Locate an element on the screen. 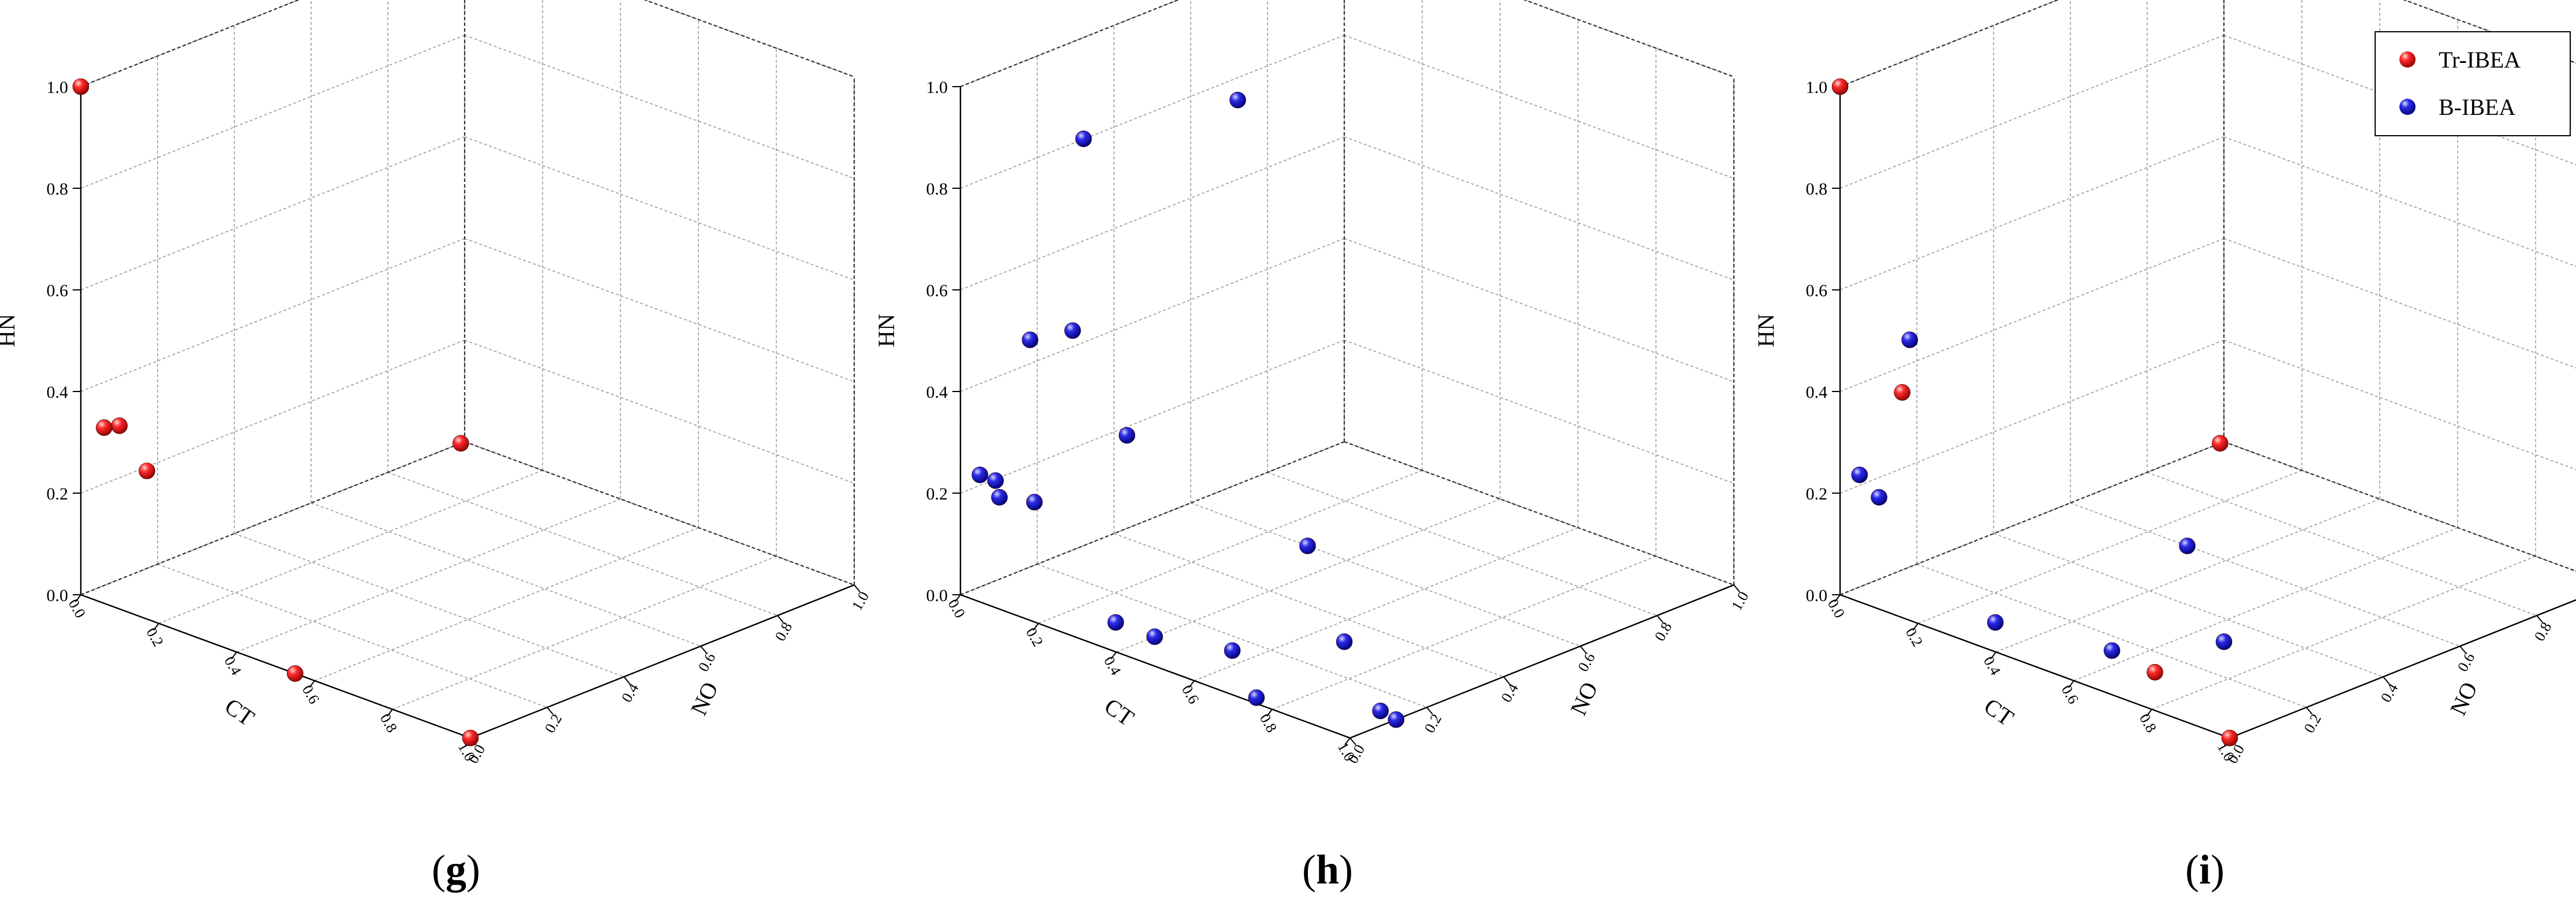  legend-box is located at coordinates (2473, 83).